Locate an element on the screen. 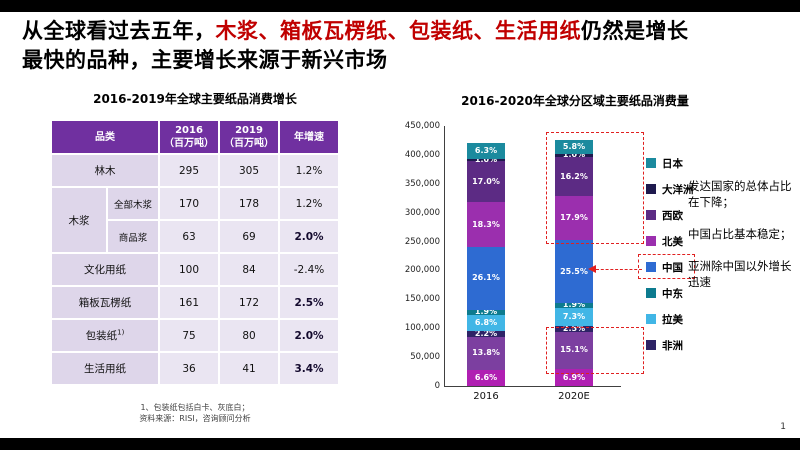  bar-segment: 1.0% is located at coordinates (486, 159).